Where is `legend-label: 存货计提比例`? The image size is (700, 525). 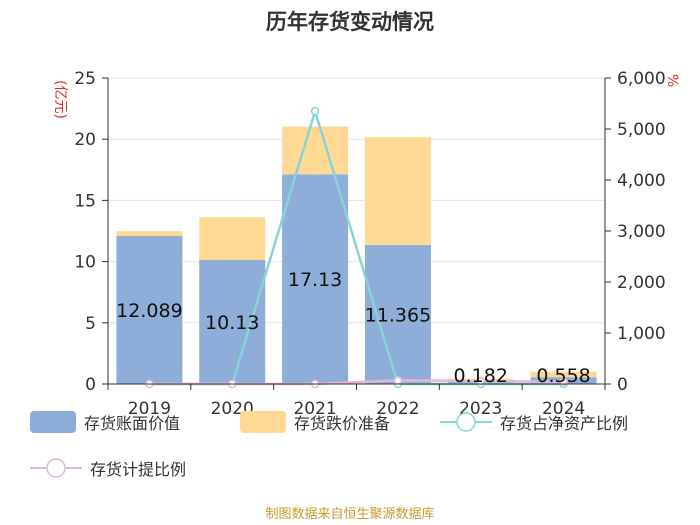 legend-label: 存货计提比例 is located at coordinates (138, 469).